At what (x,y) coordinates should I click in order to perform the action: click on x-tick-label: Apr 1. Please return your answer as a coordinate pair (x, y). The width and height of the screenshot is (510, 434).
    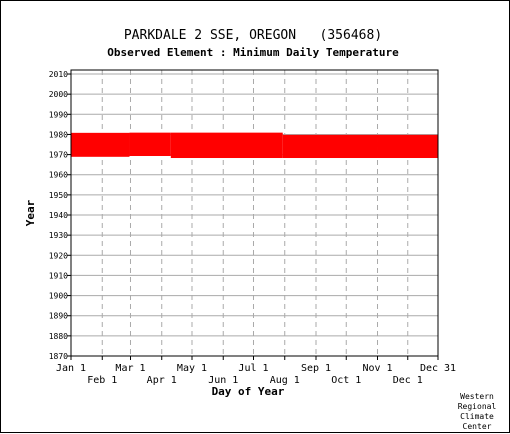
    Looking at the image, I should click on (162, 380).